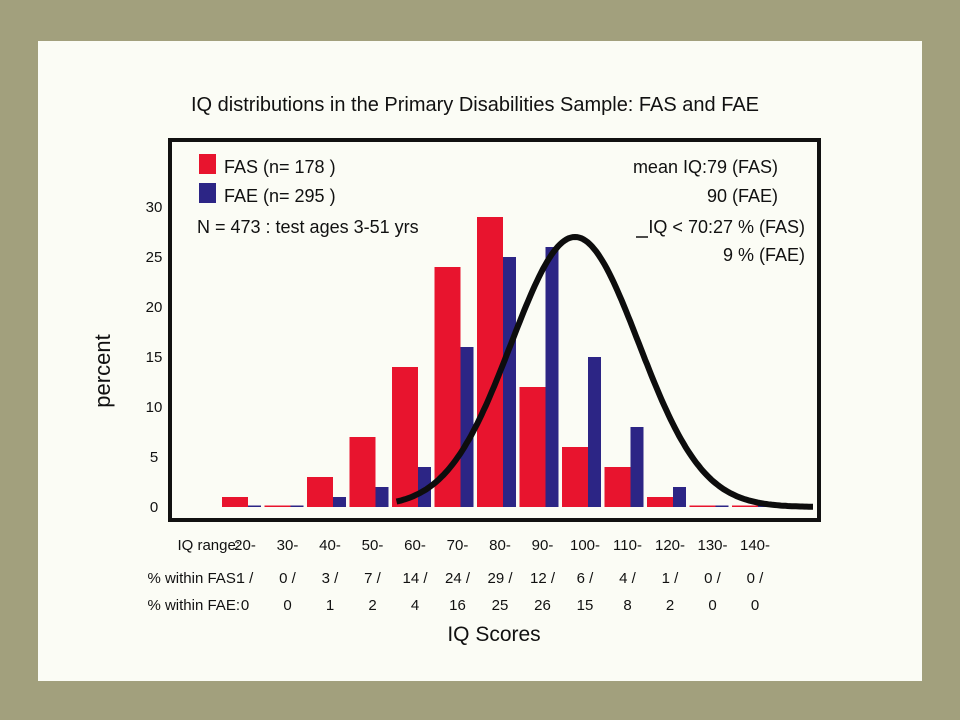 Image resolution: width=960 pixels, height=720 pixels. Describe the element at coordinates (154, 507) in the screenshot. I see `y-tick-label: 0` at that location.